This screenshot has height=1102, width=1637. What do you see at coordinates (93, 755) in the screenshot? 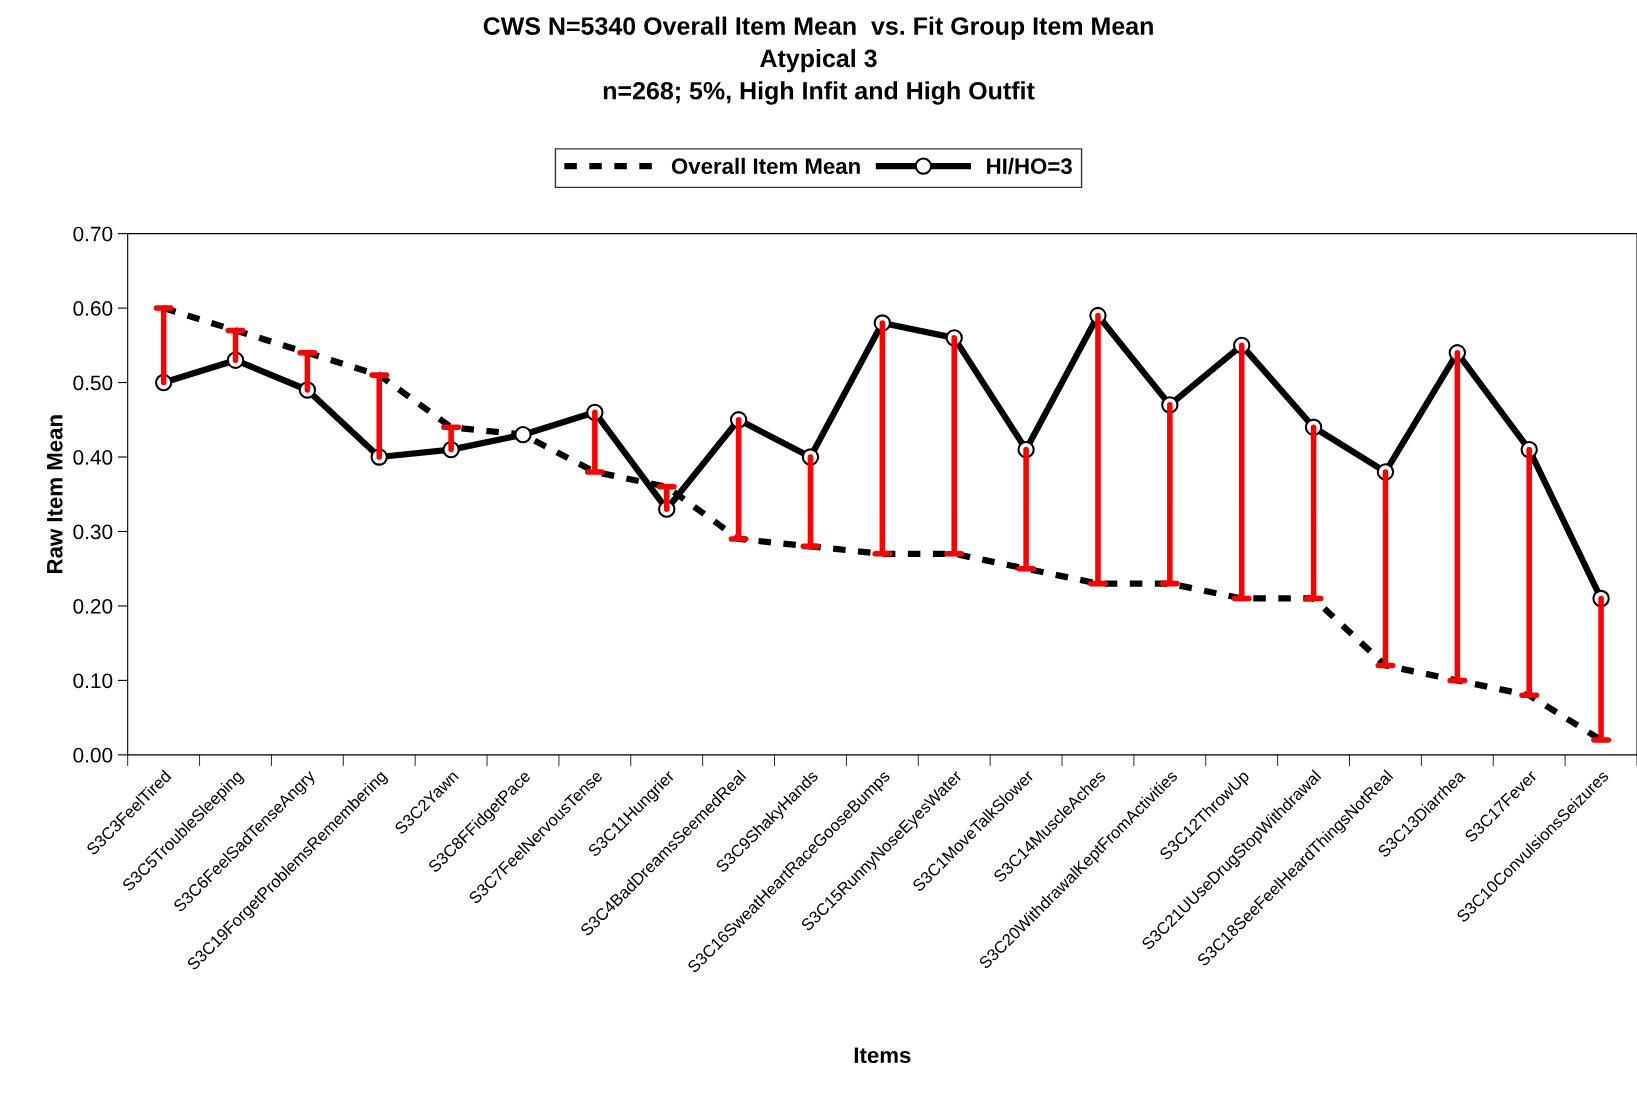
I see `y-tick-label: 0.00` at bounding box center [93, 755].